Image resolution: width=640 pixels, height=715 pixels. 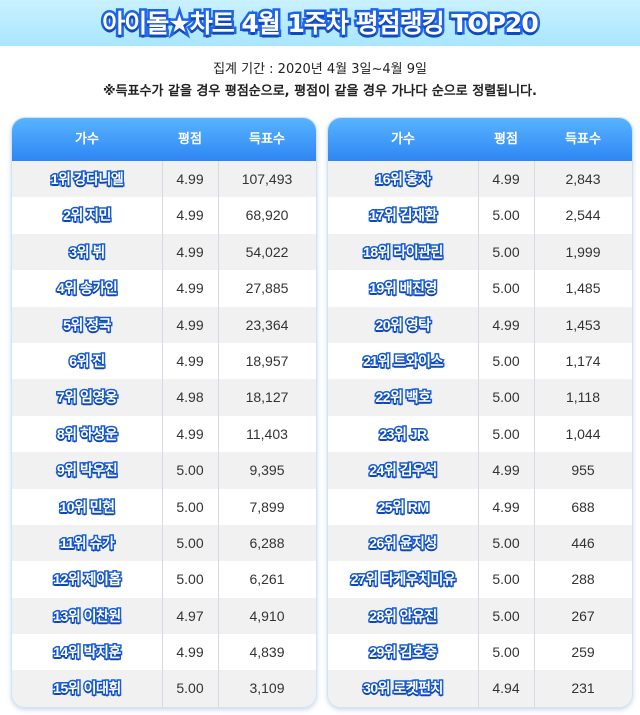 I want to click on rank-singer-label: 9위 박우진, so click(x=87, y=470).